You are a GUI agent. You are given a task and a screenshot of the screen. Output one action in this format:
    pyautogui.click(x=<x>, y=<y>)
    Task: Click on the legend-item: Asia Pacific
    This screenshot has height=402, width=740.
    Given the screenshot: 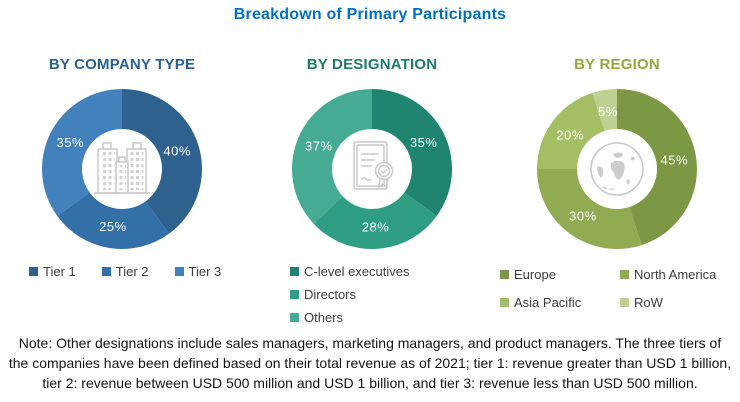 What is the action you would take?
    pyautogui.click(x=560, y=302)
    